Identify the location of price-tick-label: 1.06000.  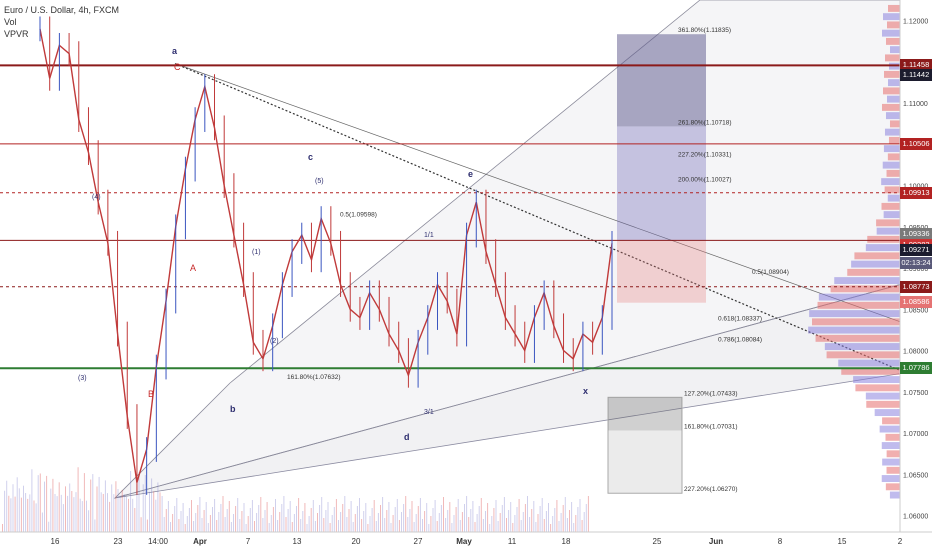
(915, 517).